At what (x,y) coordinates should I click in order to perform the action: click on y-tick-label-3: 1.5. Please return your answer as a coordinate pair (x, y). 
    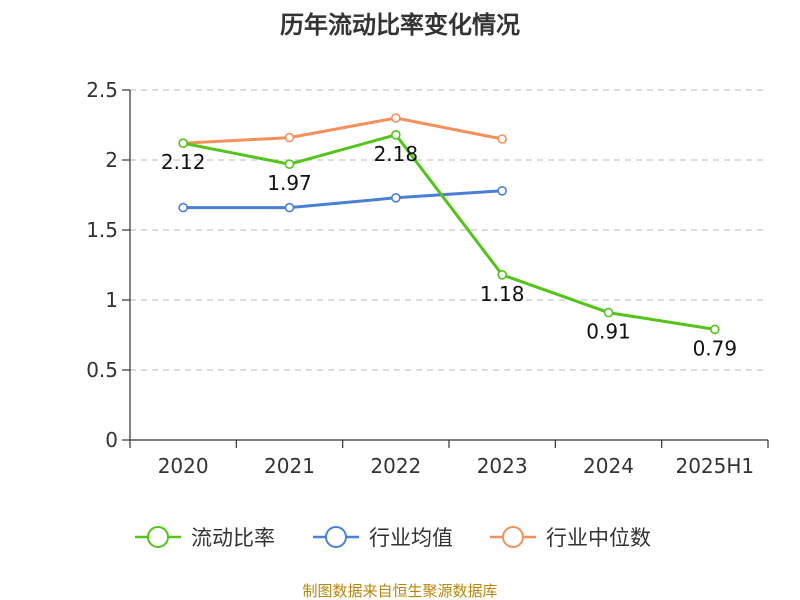
    Looking at the image, I should click on (102, 230).